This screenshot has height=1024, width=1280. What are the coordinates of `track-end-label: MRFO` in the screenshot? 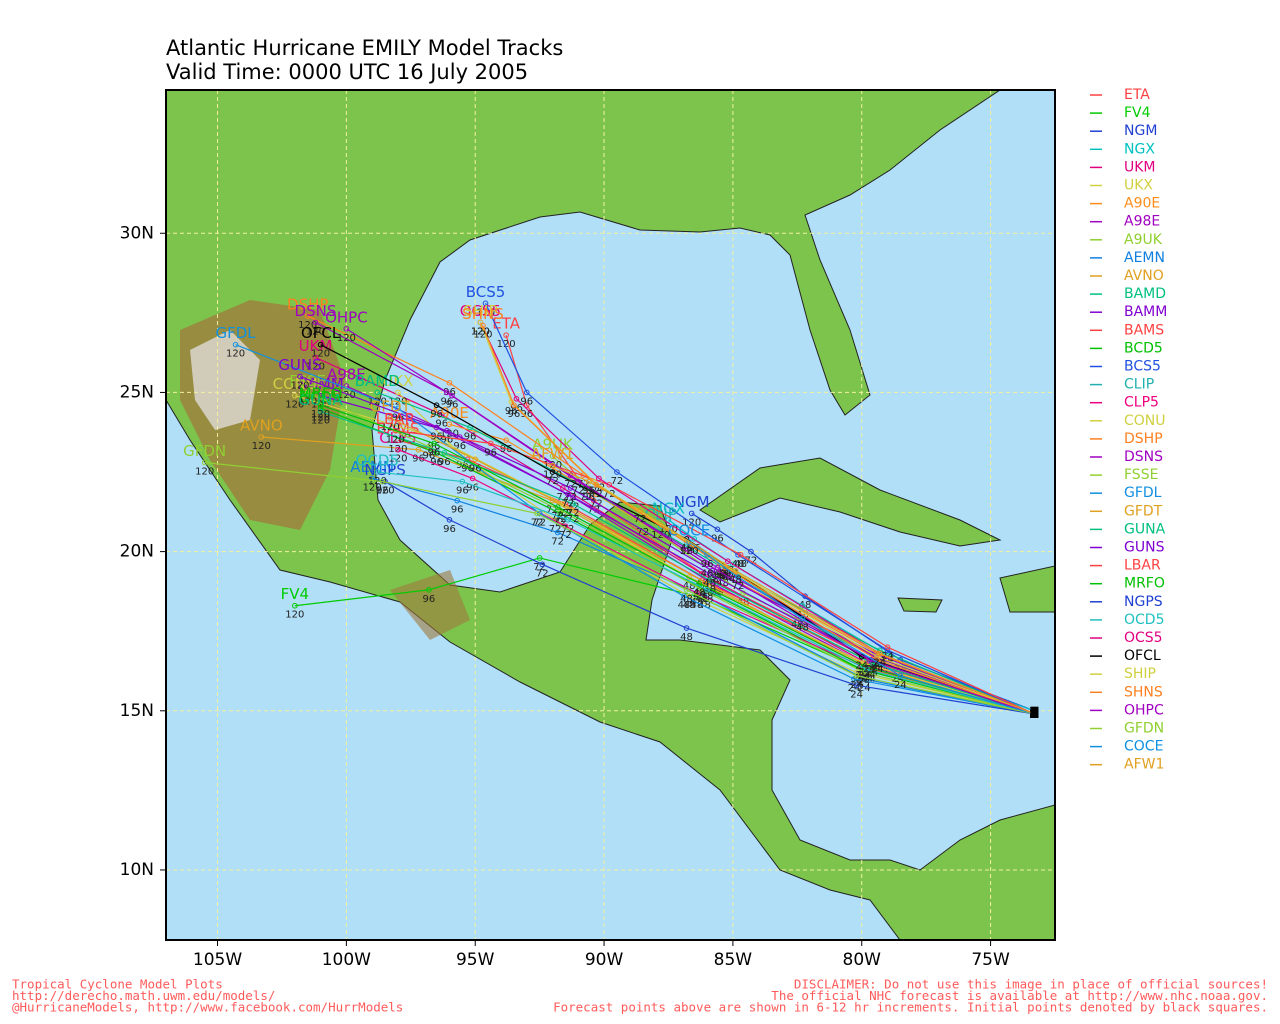 It's located at (321, 394).